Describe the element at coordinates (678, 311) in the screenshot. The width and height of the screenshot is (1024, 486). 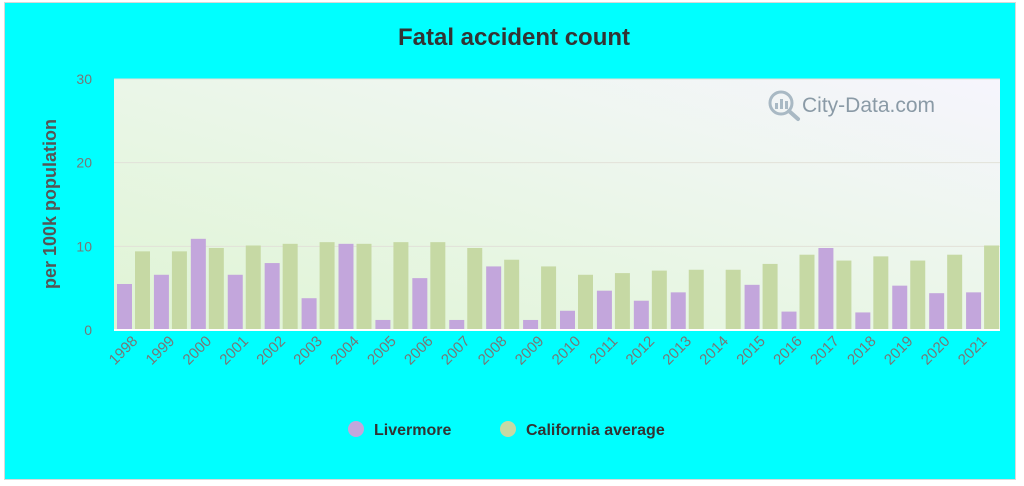
I see `bar-livermore-2013` at that location.